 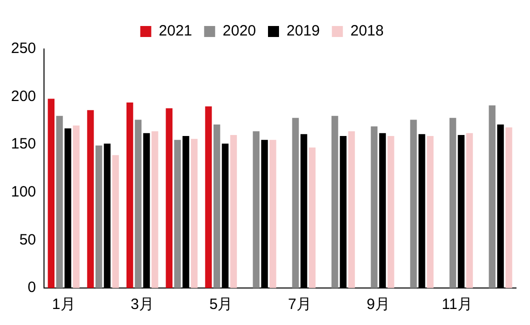 What do you see at coordinates (23, 192) in the screenshot?
I see `y-tick-label: 100` at bounding box center [23, 192].